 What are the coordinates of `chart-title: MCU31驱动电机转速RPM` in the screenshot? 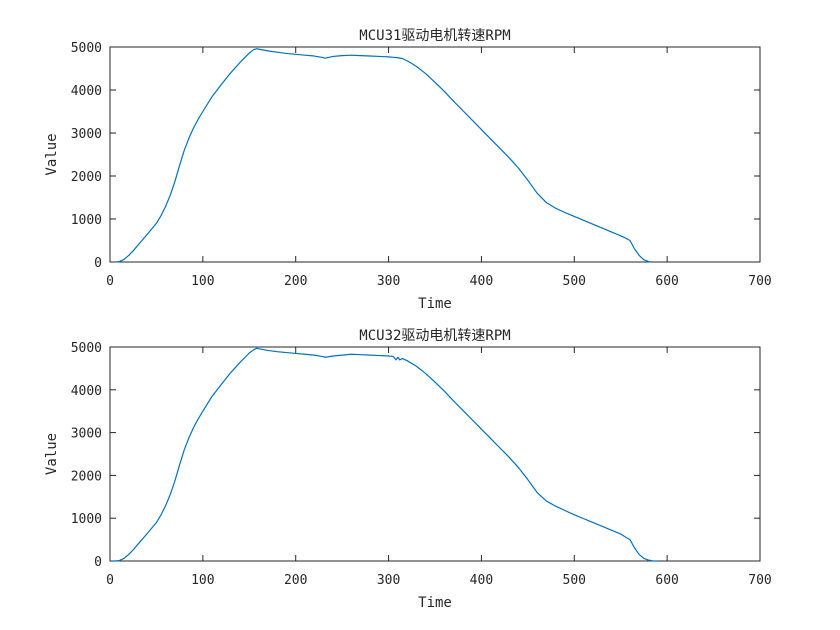 It's located at (434, 36).